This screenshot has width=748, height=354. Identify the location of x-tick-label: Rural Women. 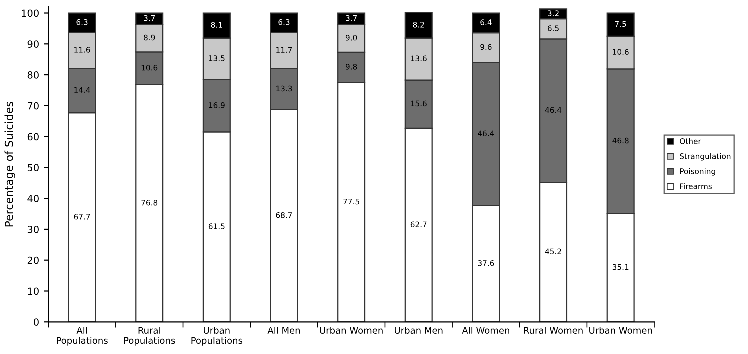
(553, 330).